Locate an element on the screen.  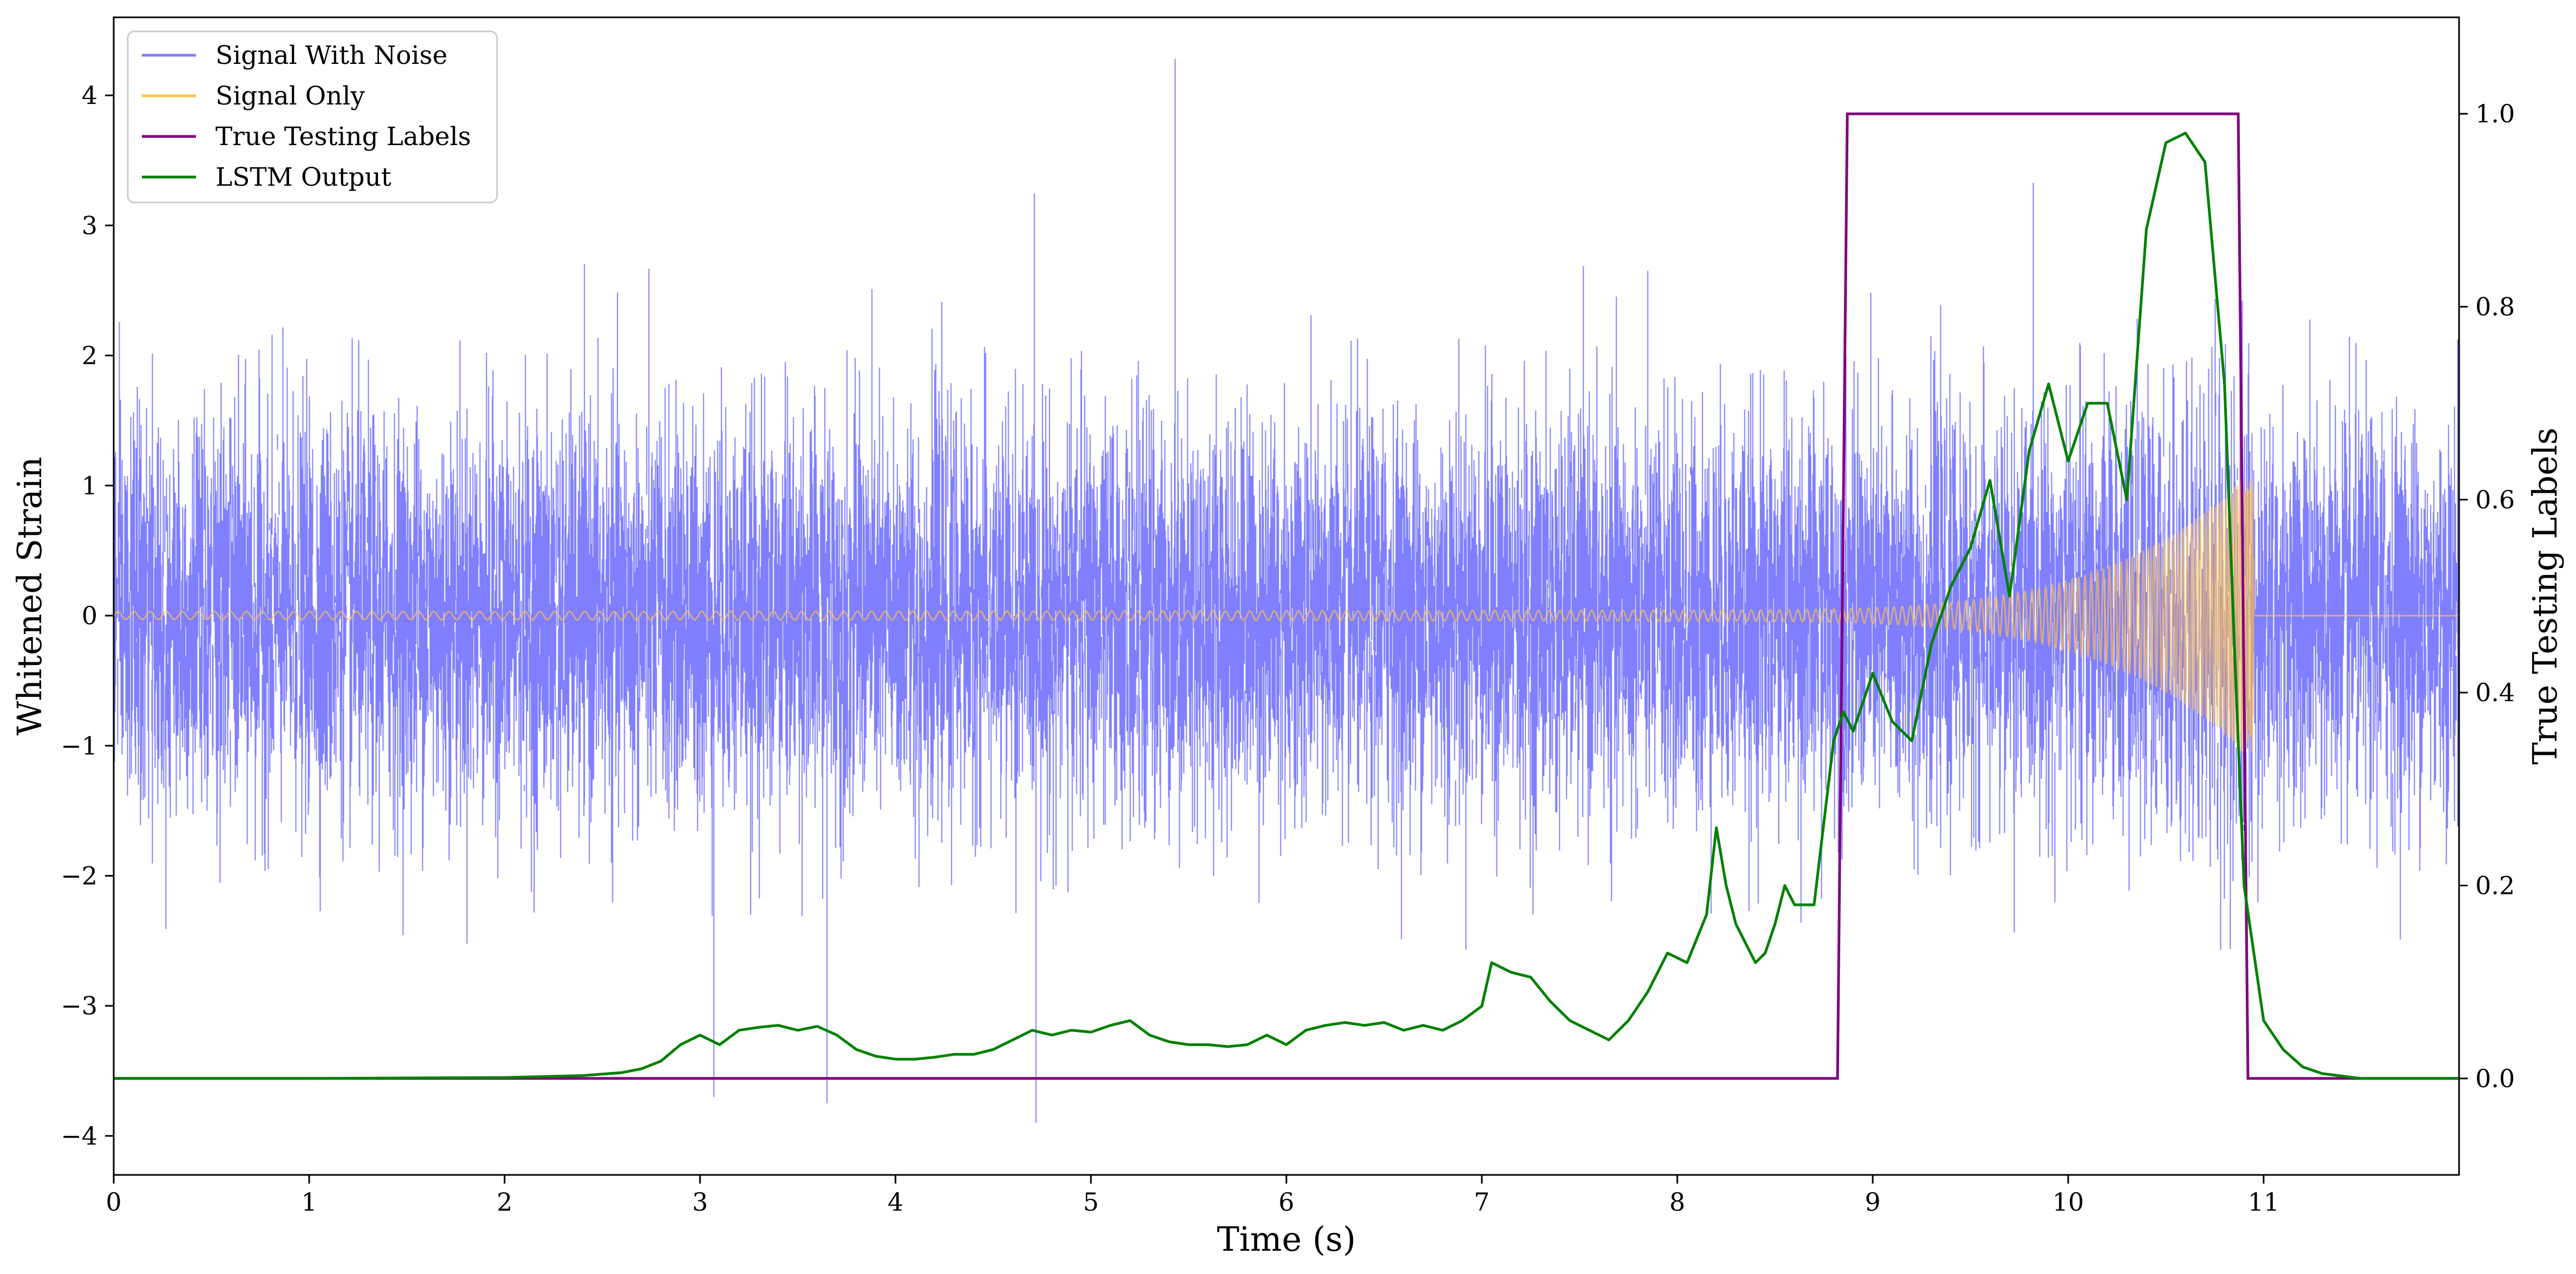
x-tick-label: 1 is located at coordinates (309, 1202).